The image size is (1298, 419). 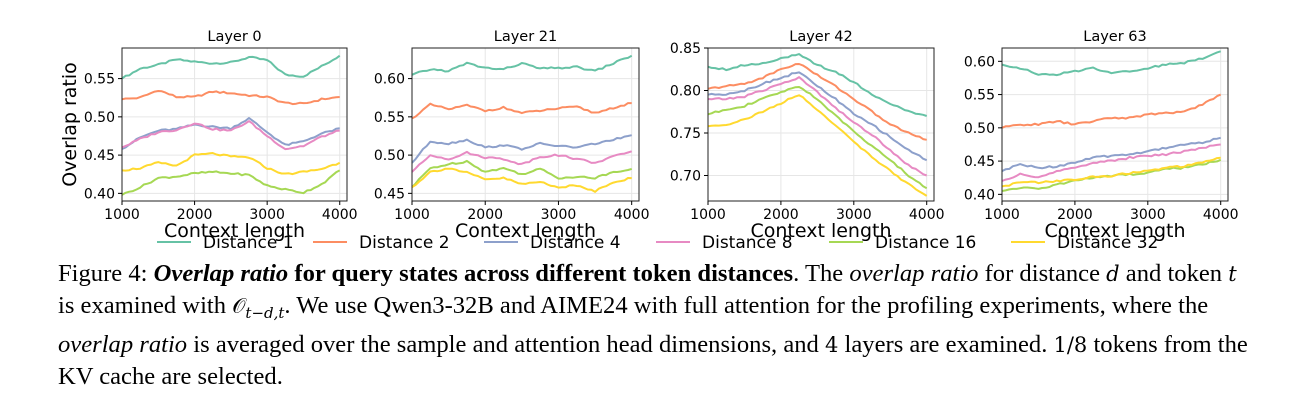 What do you see at coordinates (1070, 345) in the screenshot?
I see `caption-math-fraction: 1/8` at bounding box center [1070, 345].